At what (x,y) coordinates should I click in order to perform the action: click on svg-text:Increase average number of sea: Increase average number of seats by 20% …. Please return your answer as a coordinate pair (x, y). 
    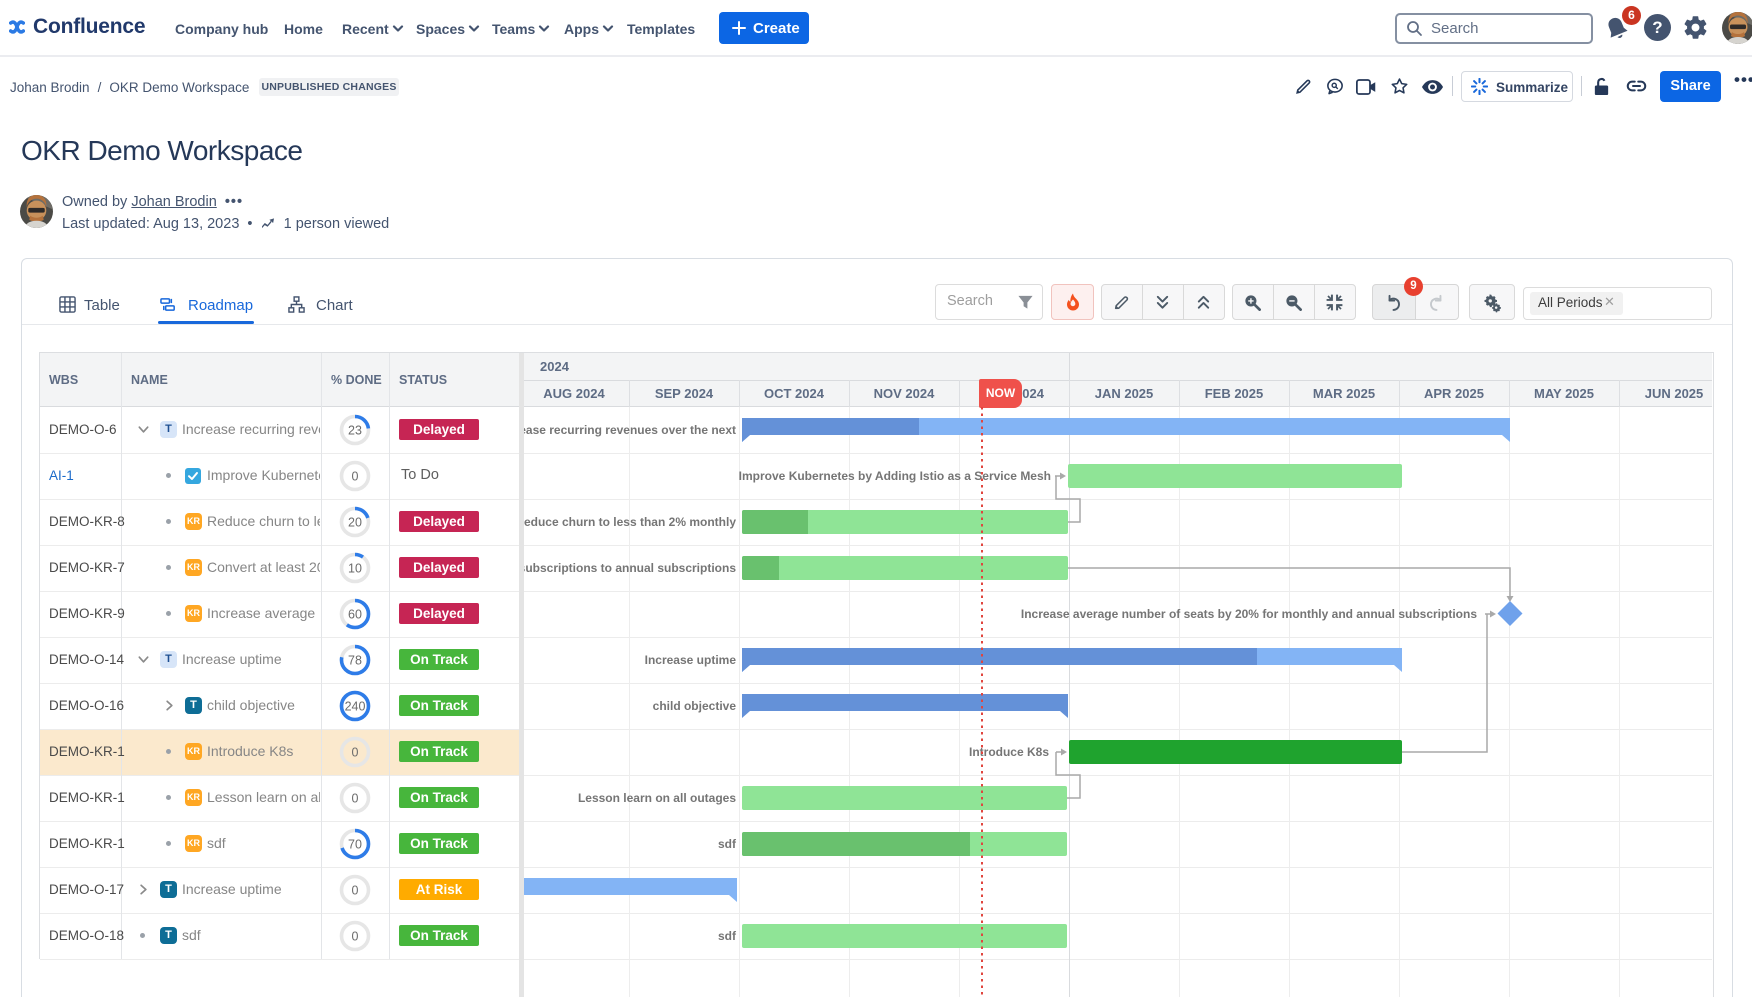
    Looking at the image, I should click on (1249, 614).